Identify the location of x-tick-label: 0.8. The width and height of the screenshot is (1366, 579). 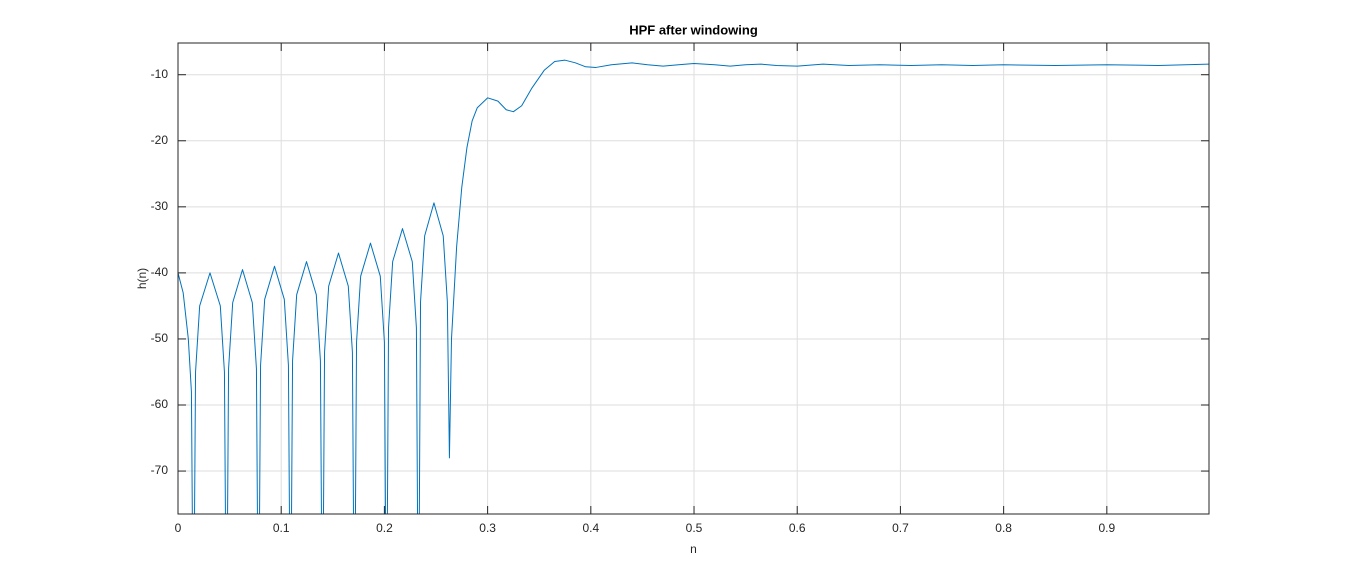
(1003, 528).